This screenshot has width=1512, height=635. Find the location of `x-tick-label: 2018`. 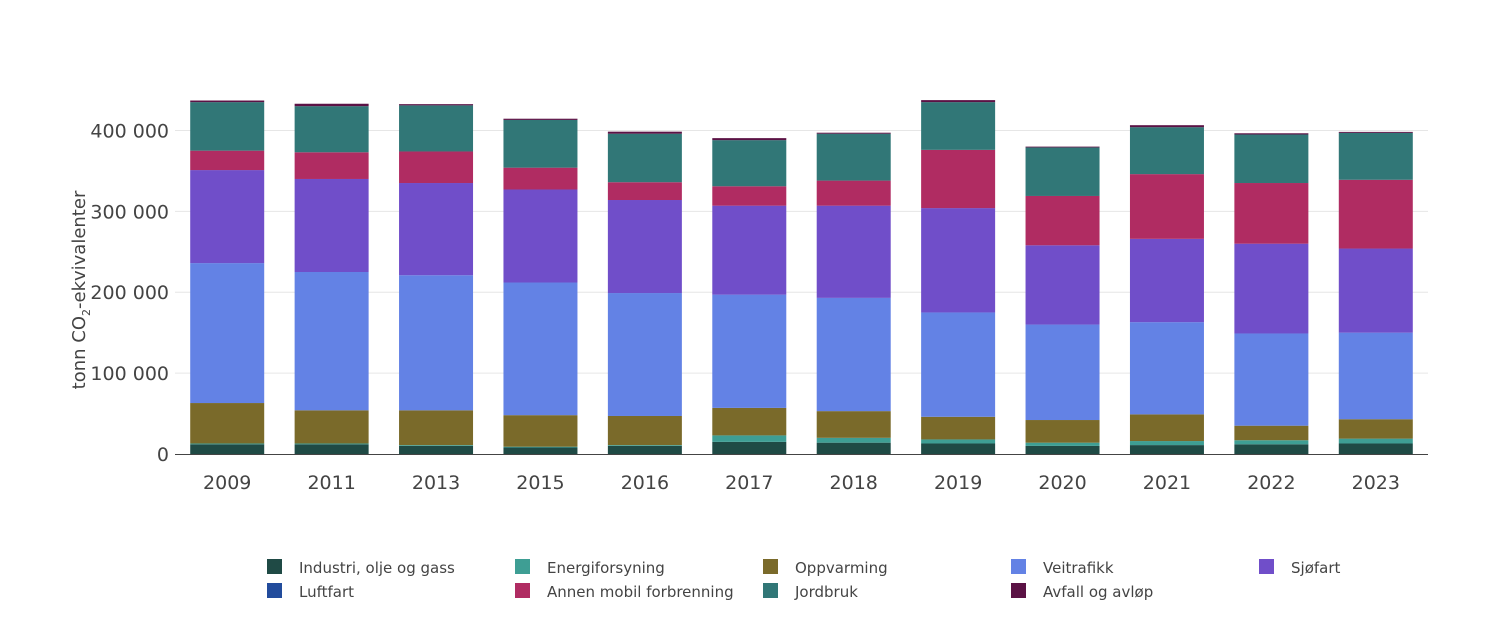

x-tick-label: 2018 is located at coordinates (854, 483).